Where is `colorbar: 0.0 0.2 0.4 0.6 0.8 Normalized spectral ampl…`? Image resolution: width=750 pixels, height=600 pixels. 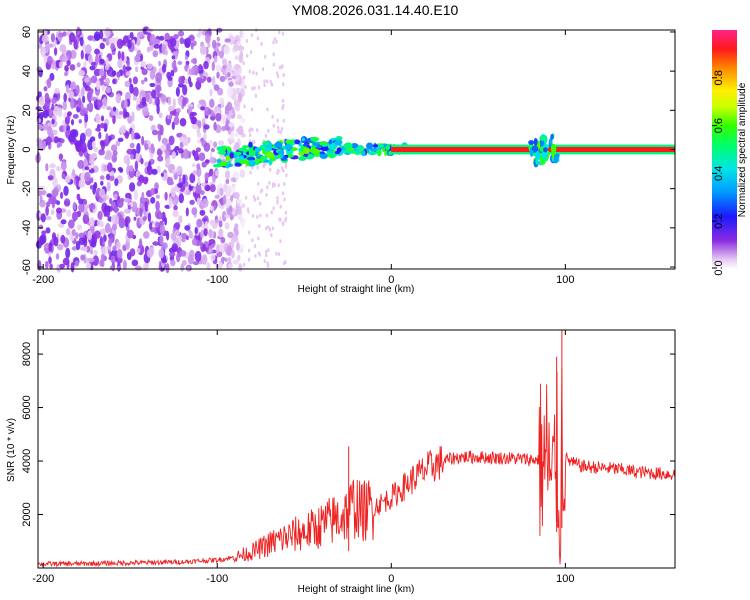 colorbar: 0.0 0.2 0.4 0.6 0.8 Normalized spectral ampl… is located at coordinates (730, 153).